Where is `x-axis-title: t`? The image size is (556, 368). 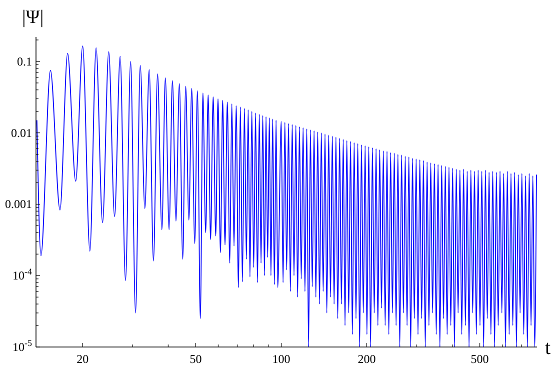 x-axis-title: t is located at coordinates (548, 348).